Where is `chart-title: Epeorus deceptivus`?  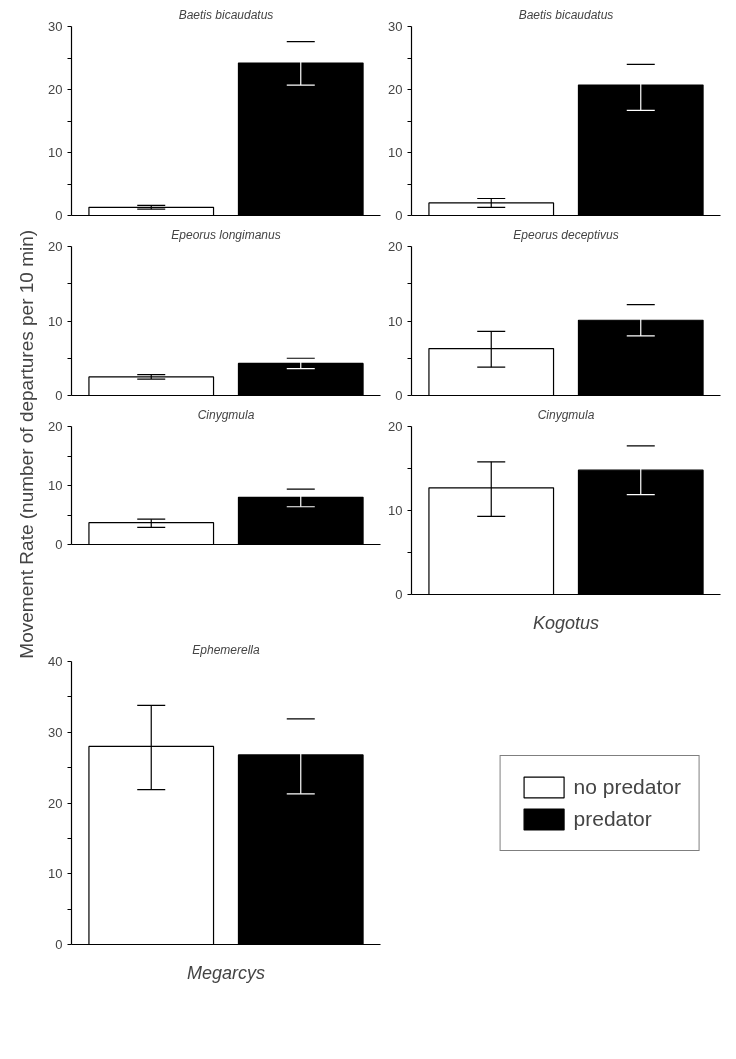
chart-title: Epeorus deceptivus is located at coordinates (566, 234).